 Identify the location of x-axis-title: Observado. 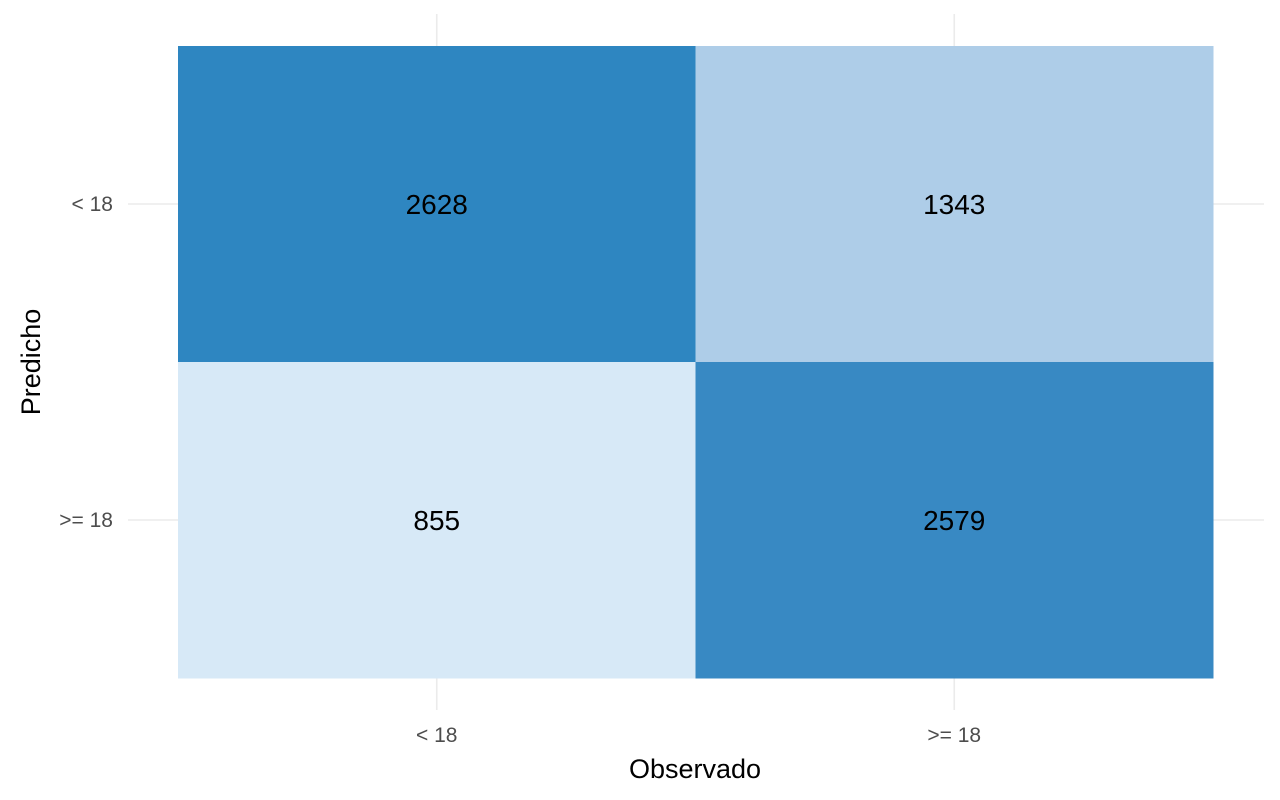
(695, 769).